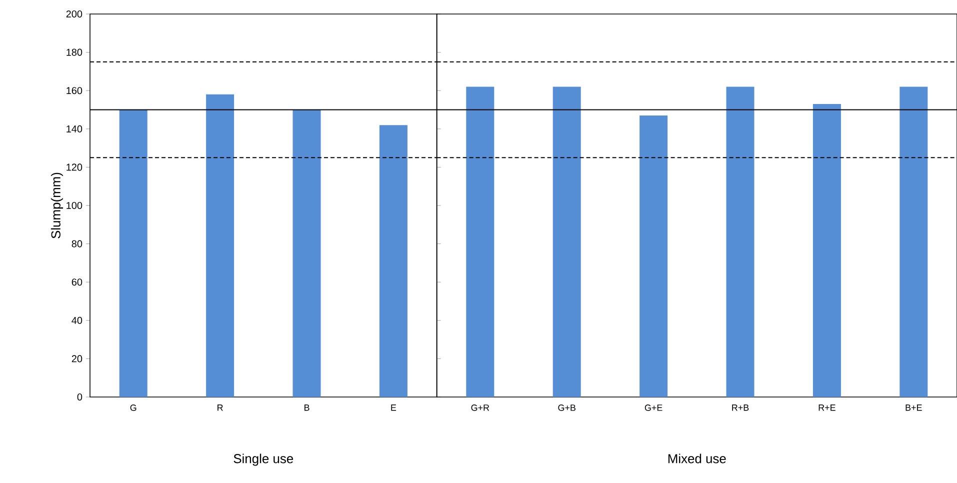 This screenshot has width=957, height=483. I want to click on x-tick-label: G+E, so click(653, 407).